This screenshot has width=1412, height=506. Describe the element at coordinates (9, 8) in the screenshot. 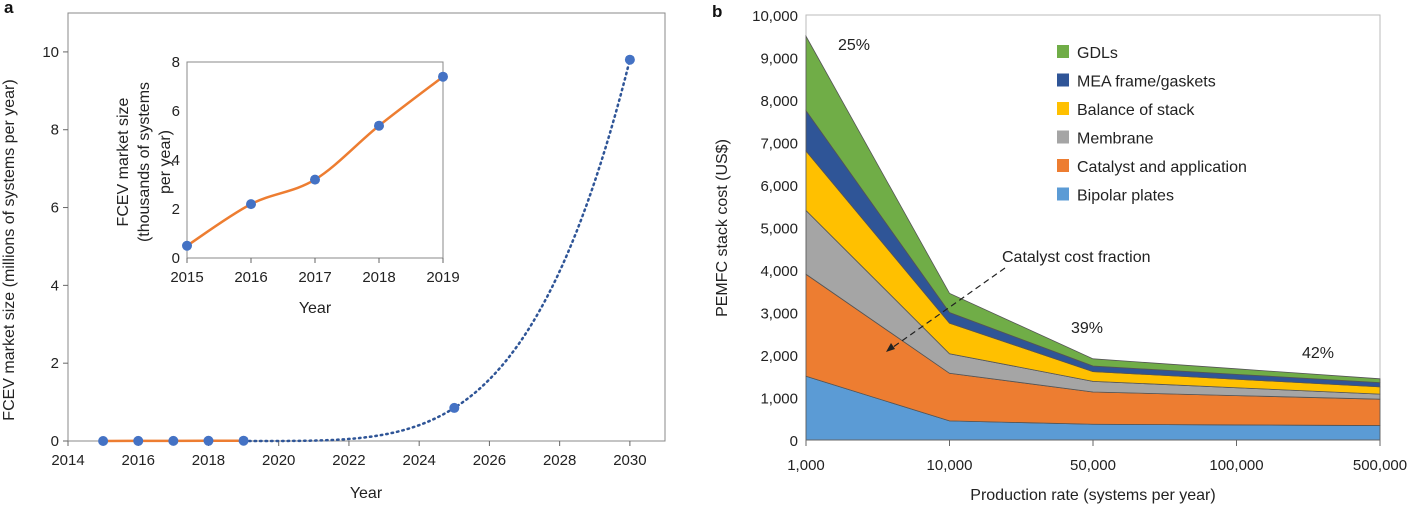

I see `panel-a-label: a` at that location.